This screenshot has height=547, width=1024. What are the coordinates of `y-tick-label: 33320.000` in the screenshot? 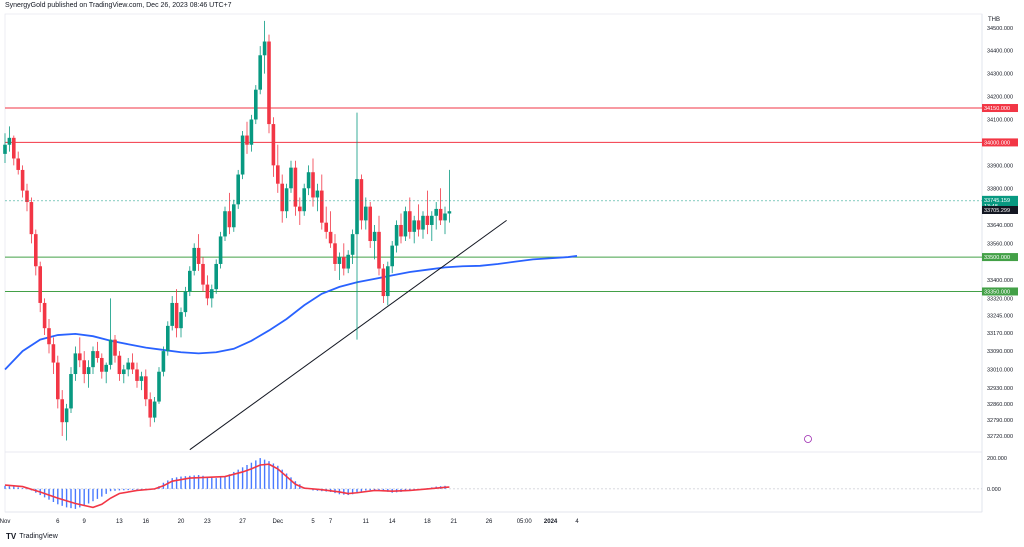 It's located at (1000, 299).